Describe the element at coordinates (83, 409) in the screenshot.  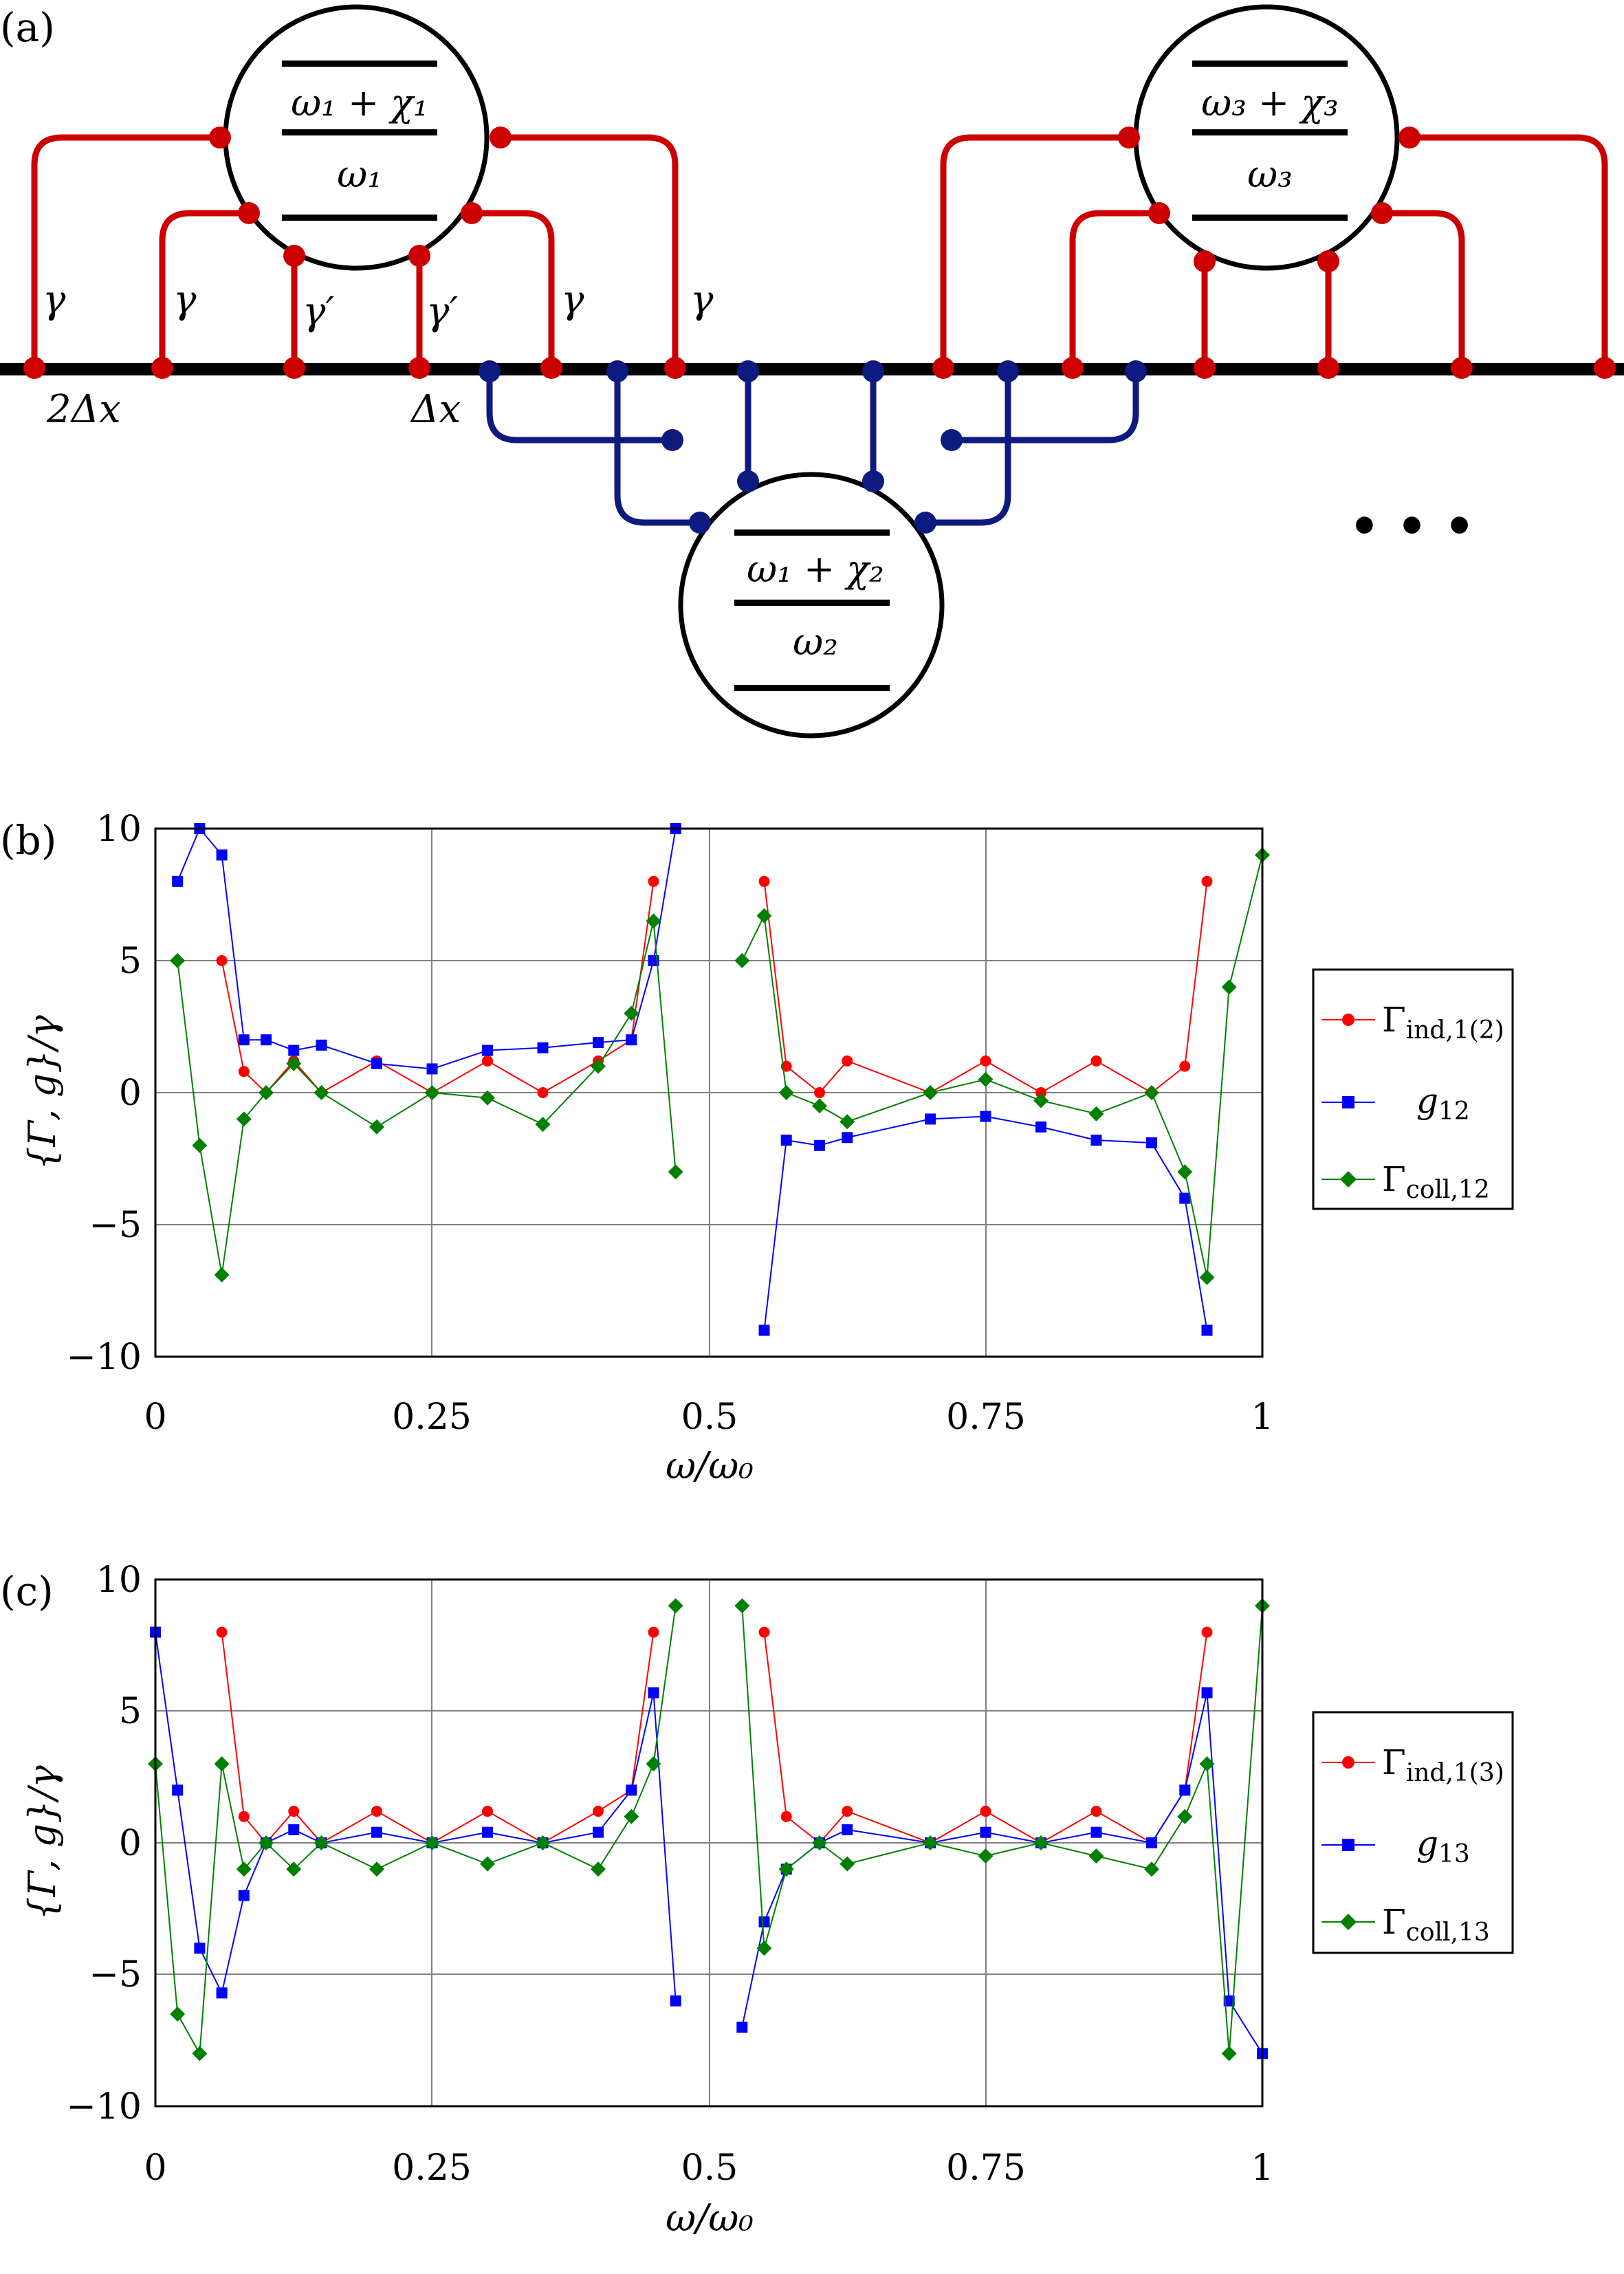
I see `spacing-2dx-label: 2Δx` at that location.